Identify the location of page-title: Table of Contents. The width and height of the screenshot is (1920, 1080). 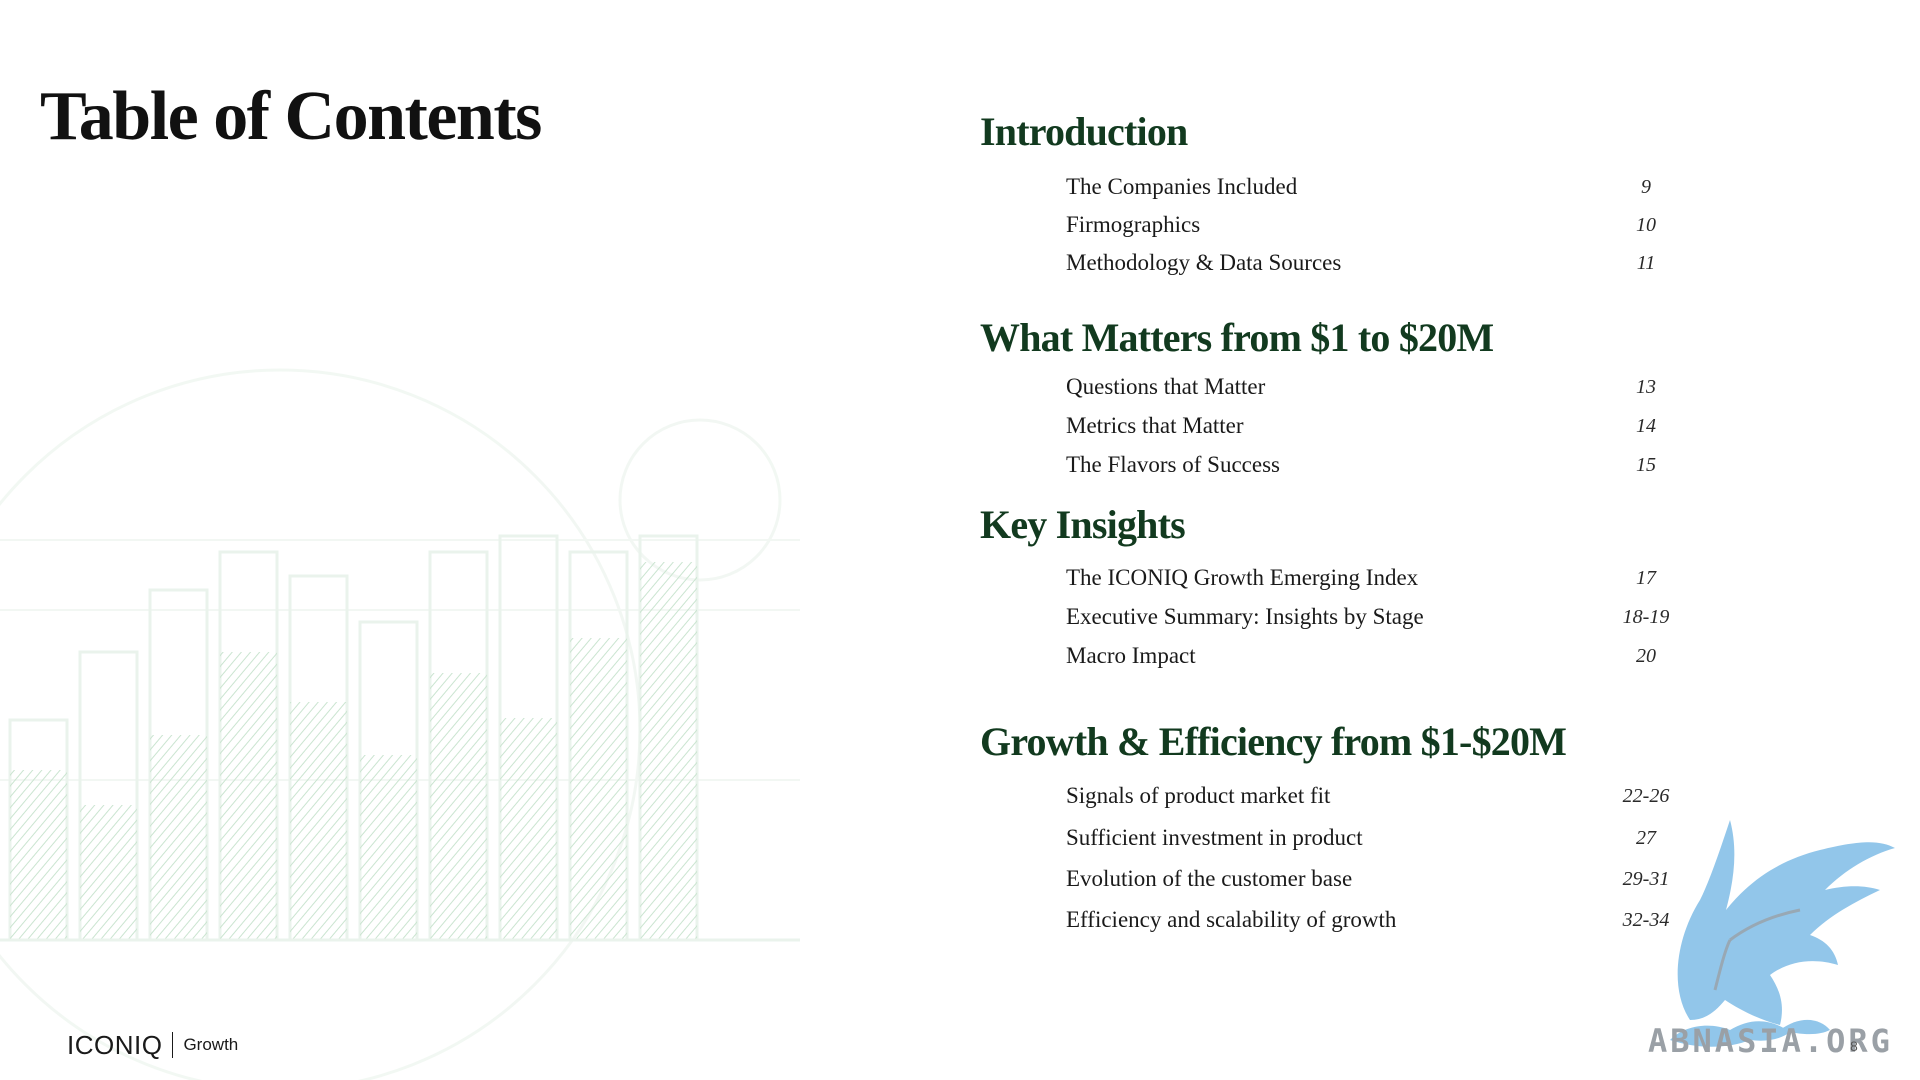
(291, 116).